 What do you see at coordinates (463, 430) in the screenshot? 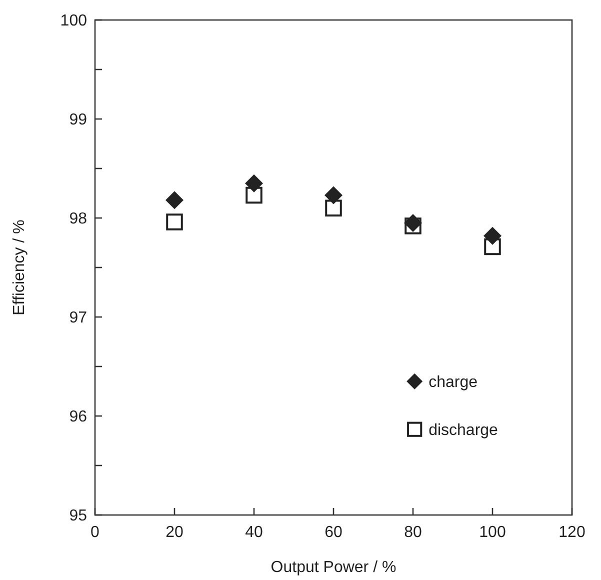
I see `legend-label: discharge` at bounding box center [463, 430].